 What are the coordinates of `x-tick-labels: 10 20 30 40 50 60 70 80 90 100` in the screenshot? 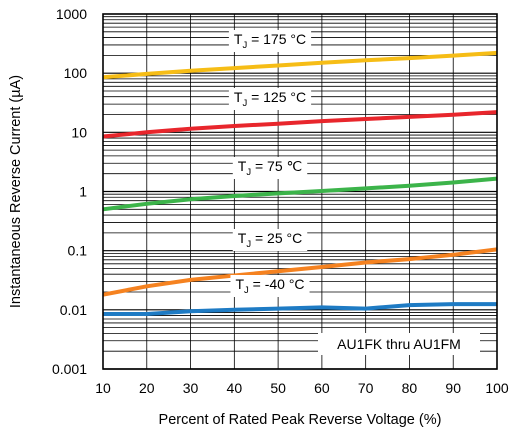 It's located at (302, 388).